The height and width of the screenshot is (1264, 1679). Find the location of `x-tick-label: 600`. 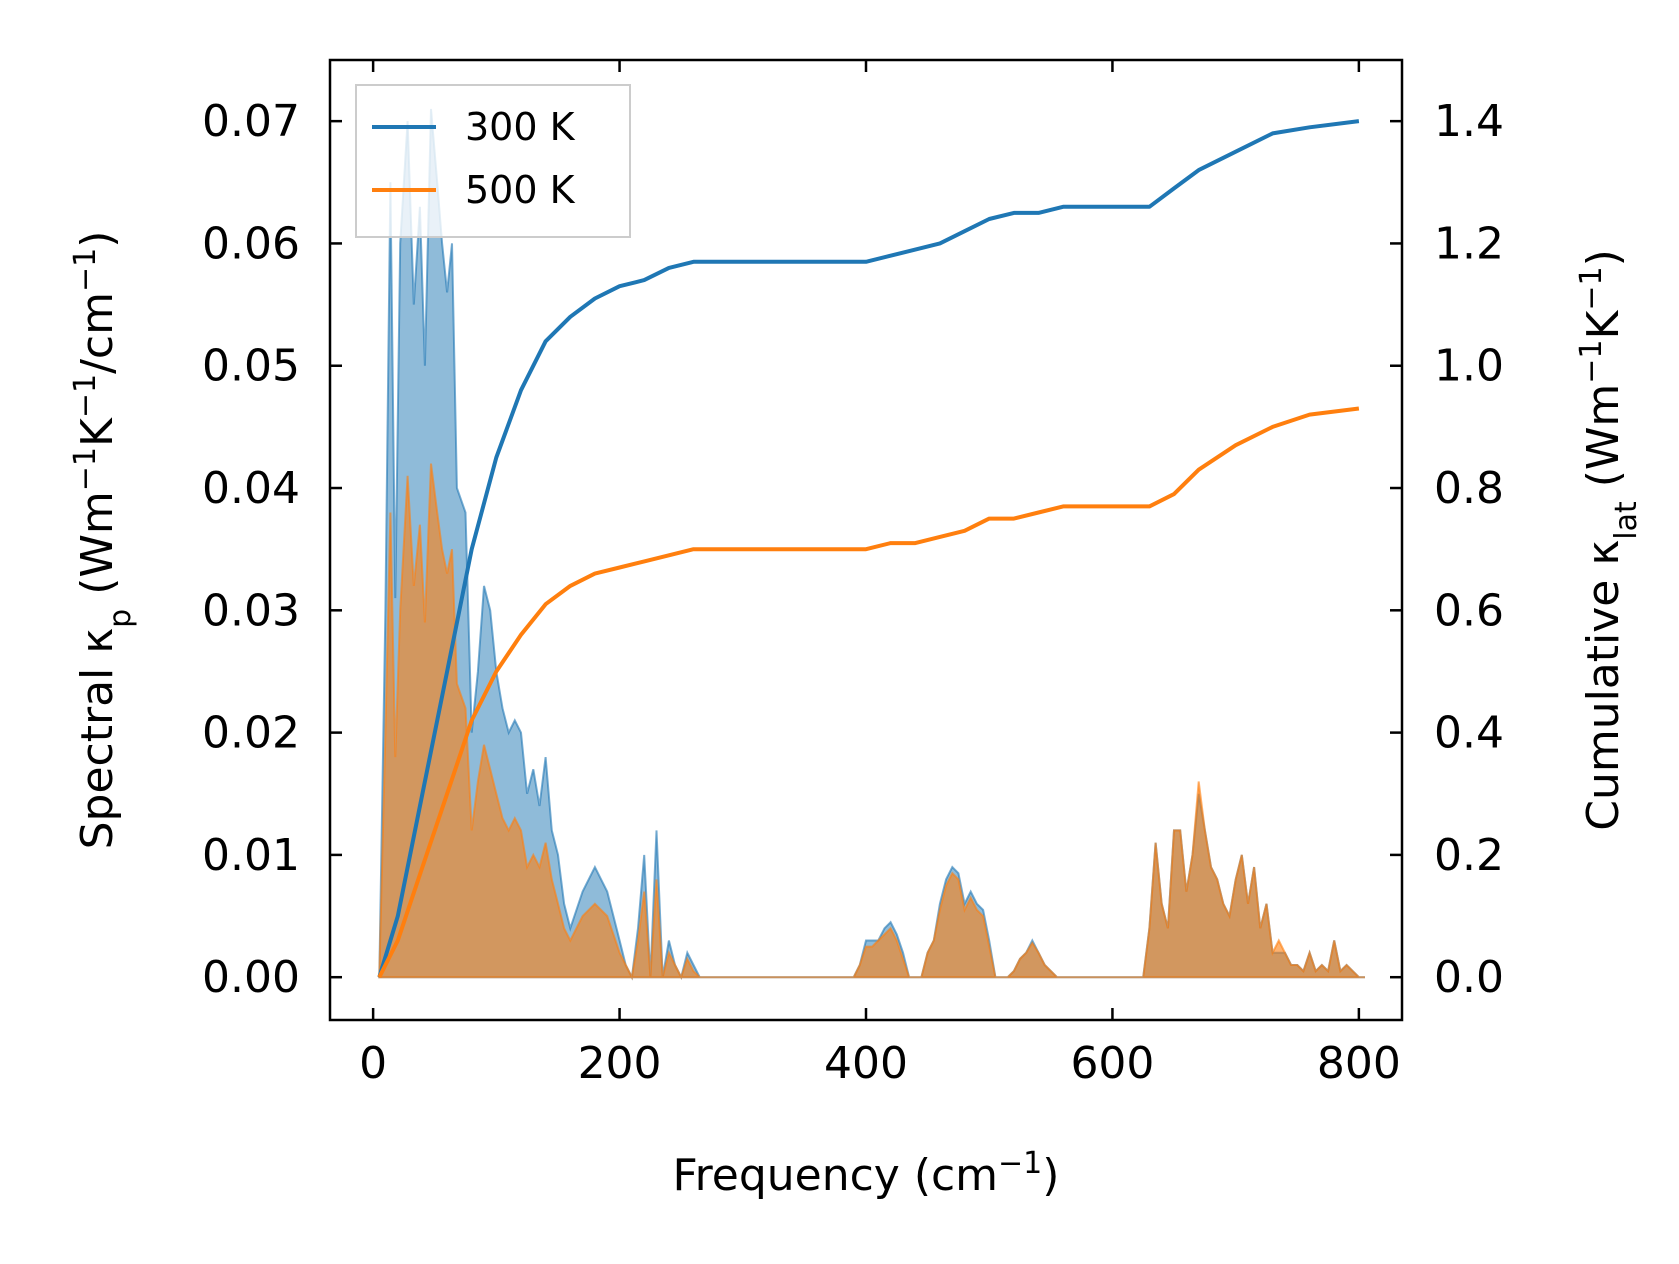

x-tick-label: 600 is located at coordinates (1112, 1063).